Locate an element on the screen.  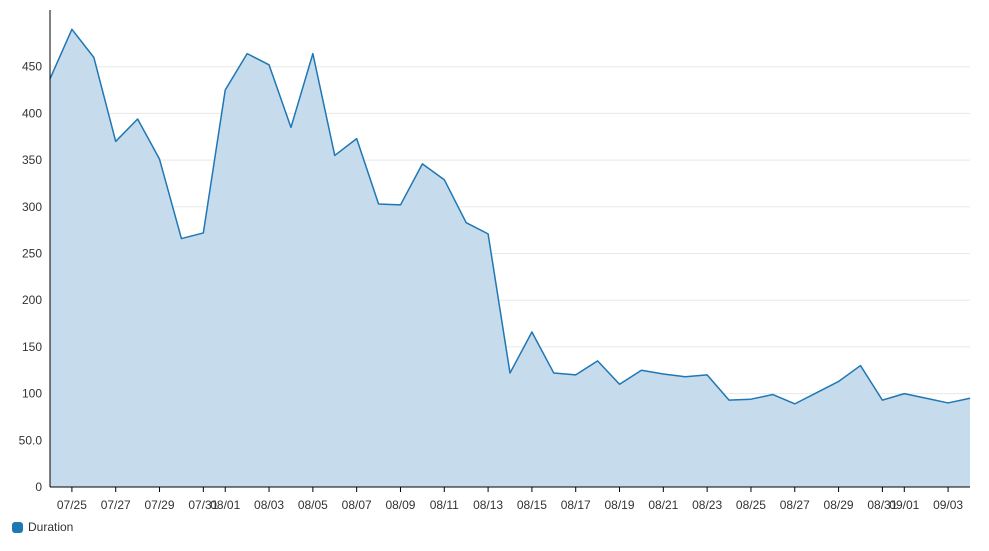
x-tick-label: 08/27 is located at coordinates (795, 505).